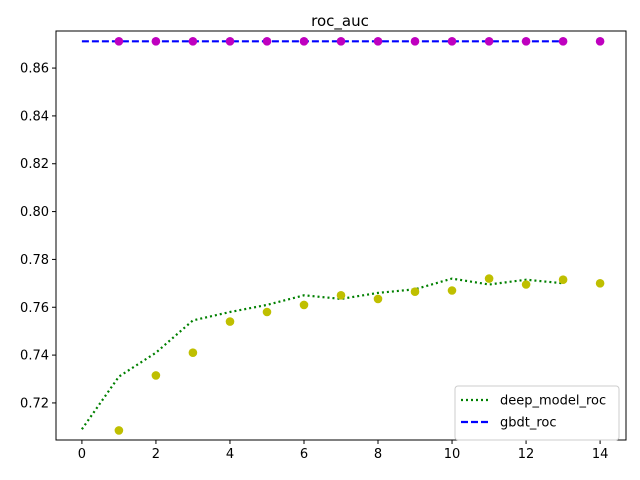  I want to click on y-tick-label: 0.74, so click(34, 356).